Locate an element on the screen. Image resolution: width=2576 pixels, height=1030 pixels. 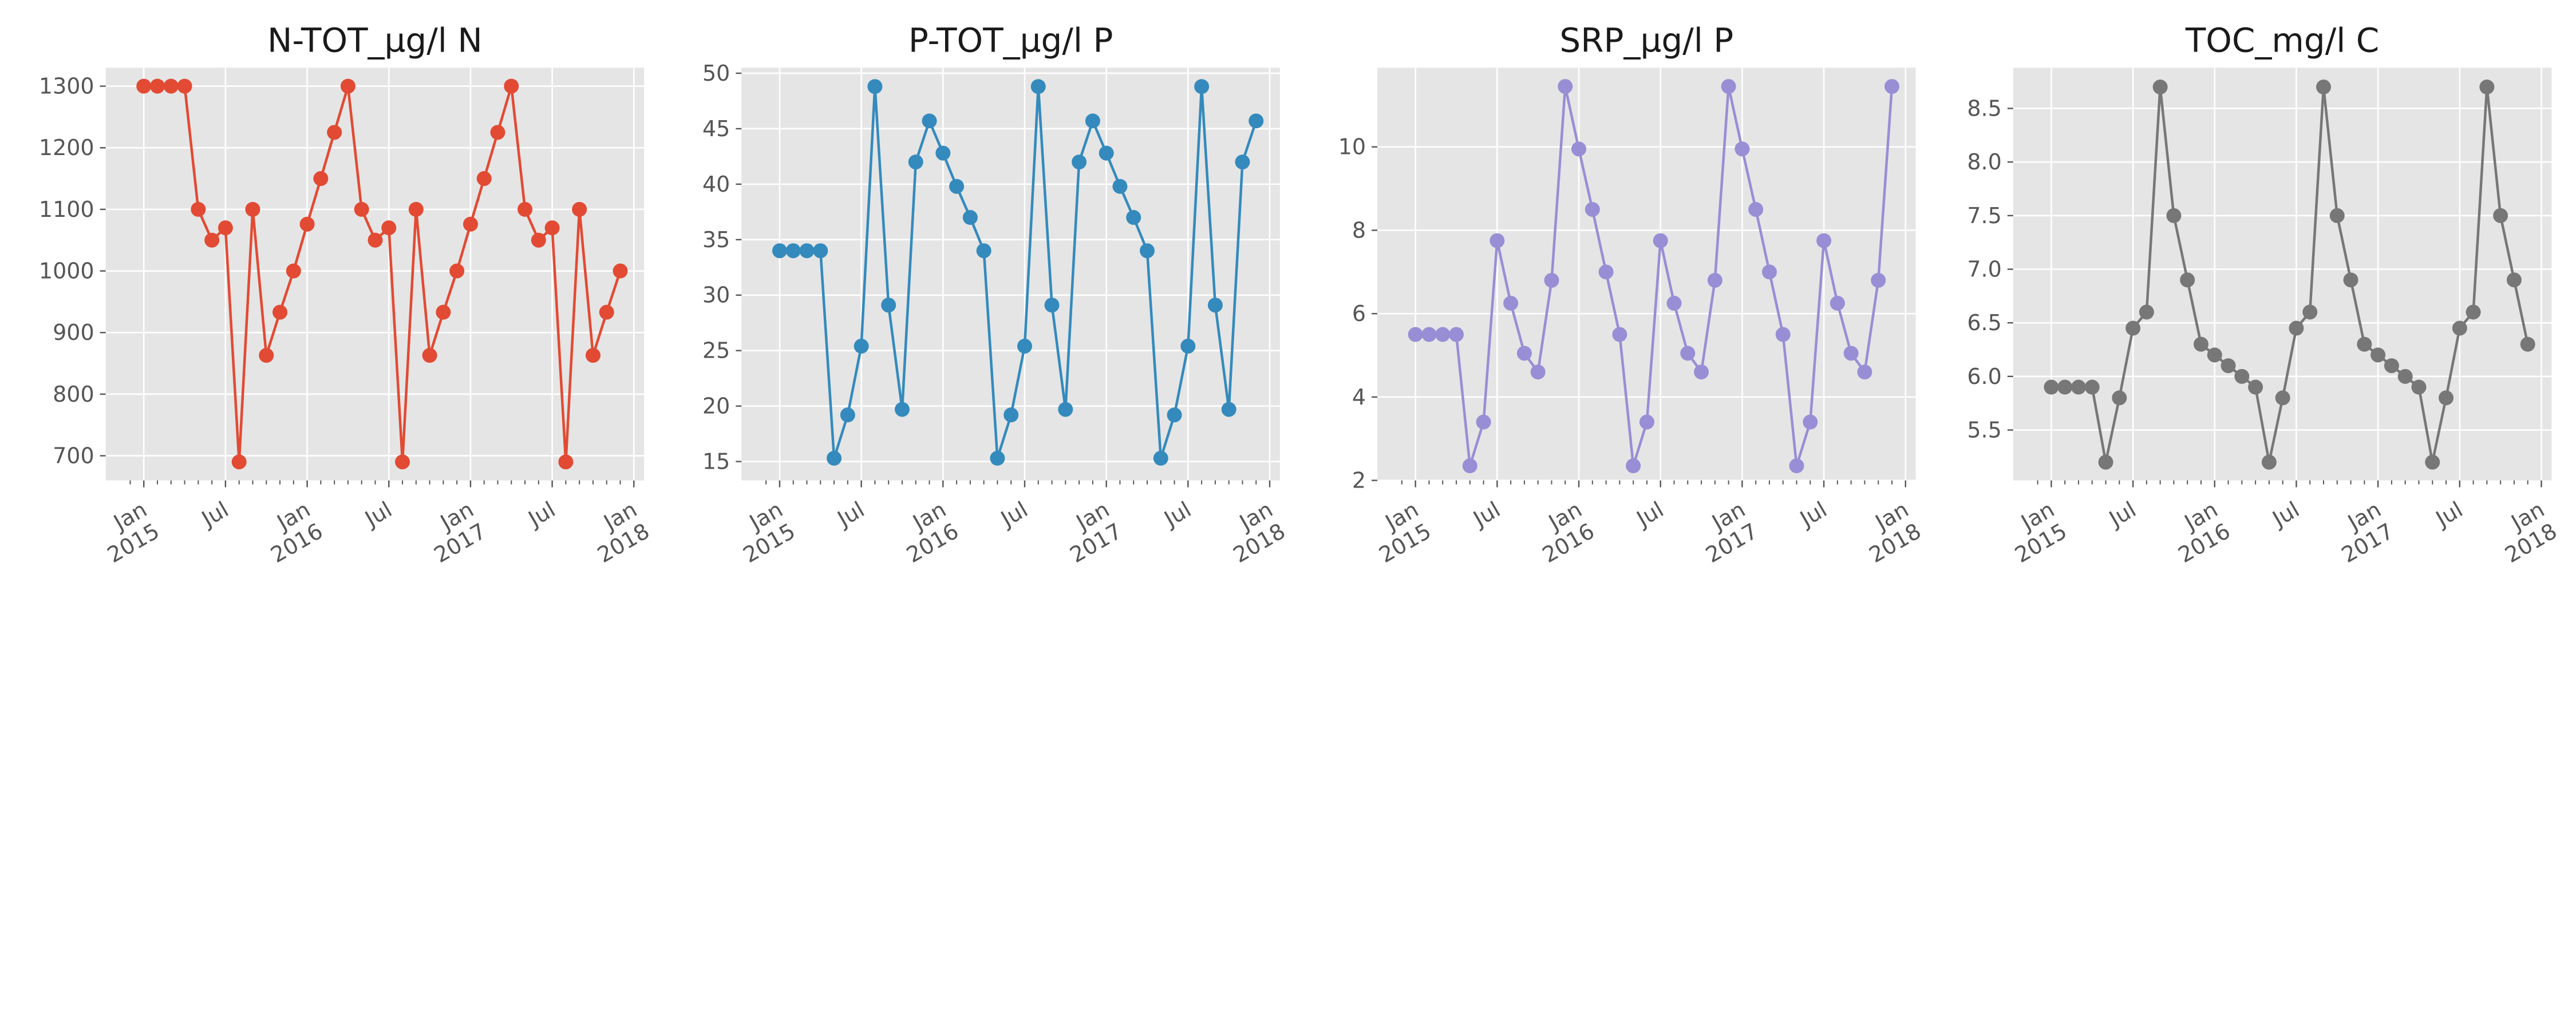
y-tick-label: 1000 is located at coordinates (66, 271).